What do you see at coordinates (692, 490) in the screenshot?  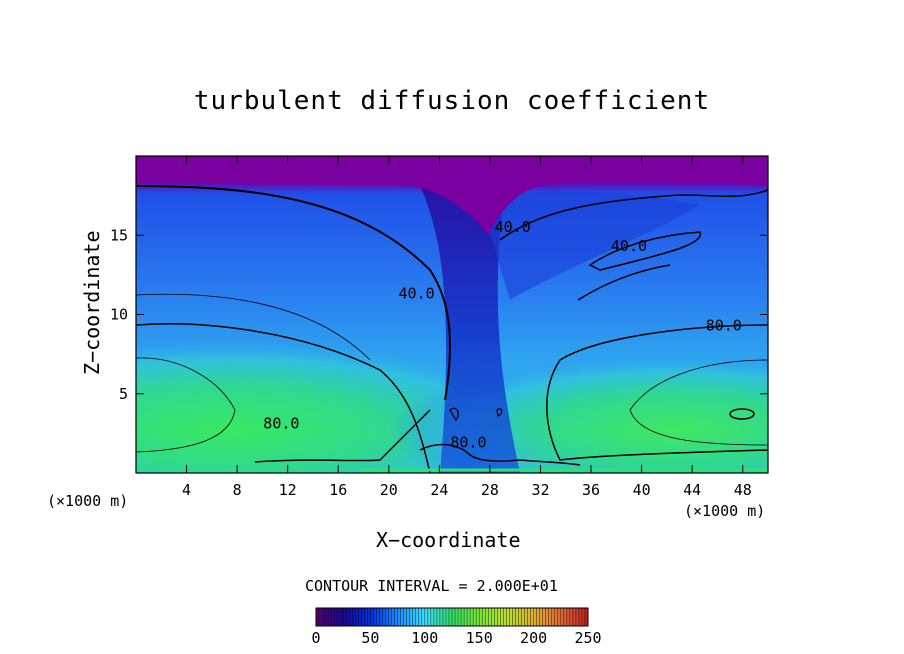 I see `x-tick-label: 44` at bounding box center [692, 490].